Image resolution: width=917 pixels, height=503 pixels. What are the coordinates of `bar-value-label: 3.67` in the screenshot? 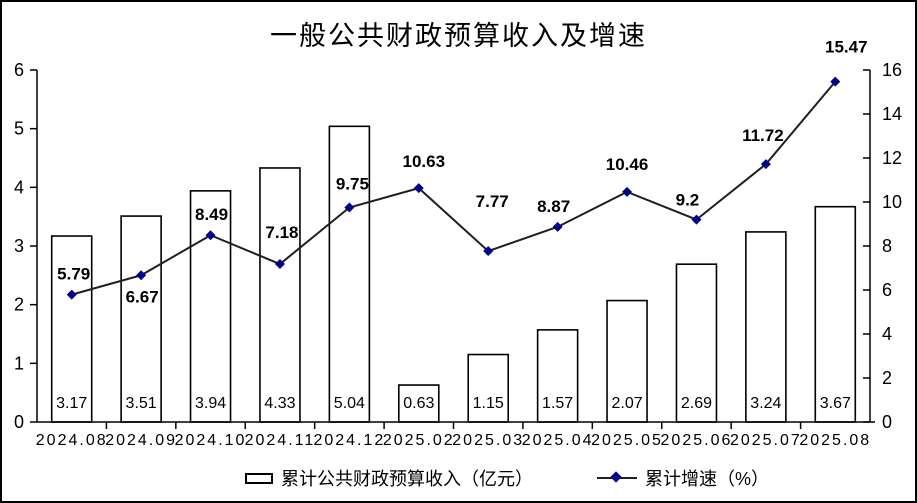 It's located at (835, 403).